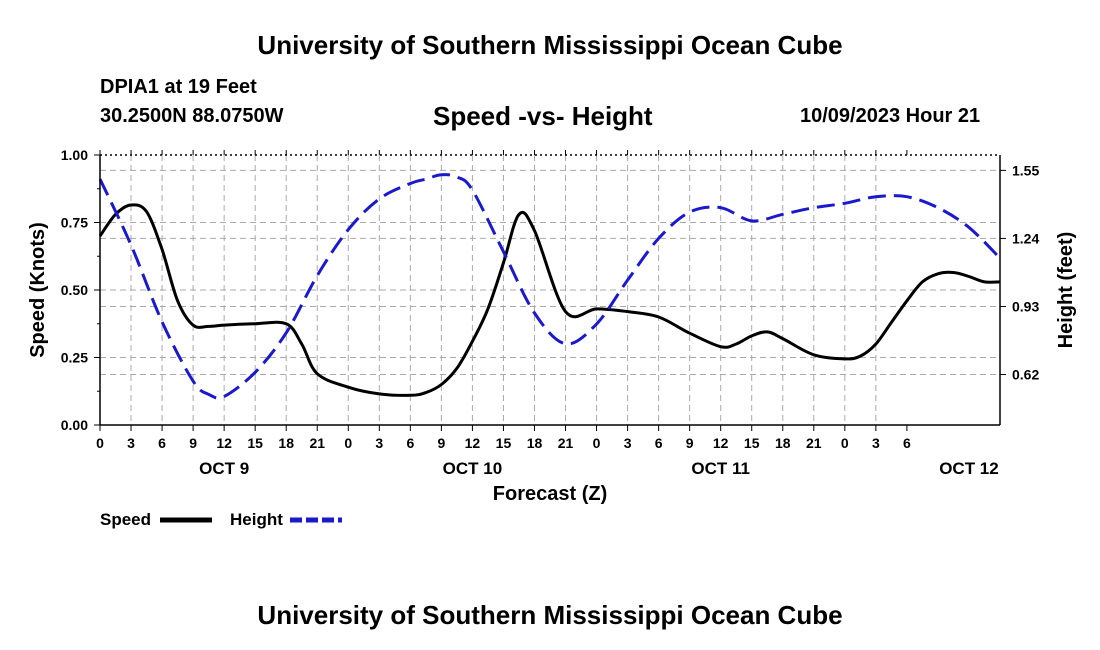 The width and height of the screenshot is (1100, 650). Describe the element at coordinates (1025, 306) in the screenshot. I see `y2-tick-label: 0.93` at that location.